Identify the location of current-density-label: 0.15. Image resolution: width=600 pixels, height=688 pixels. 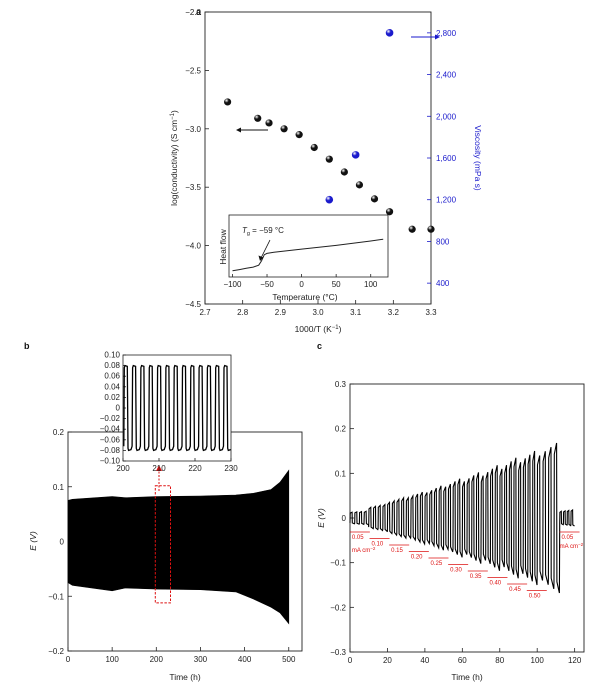
(397, 551).